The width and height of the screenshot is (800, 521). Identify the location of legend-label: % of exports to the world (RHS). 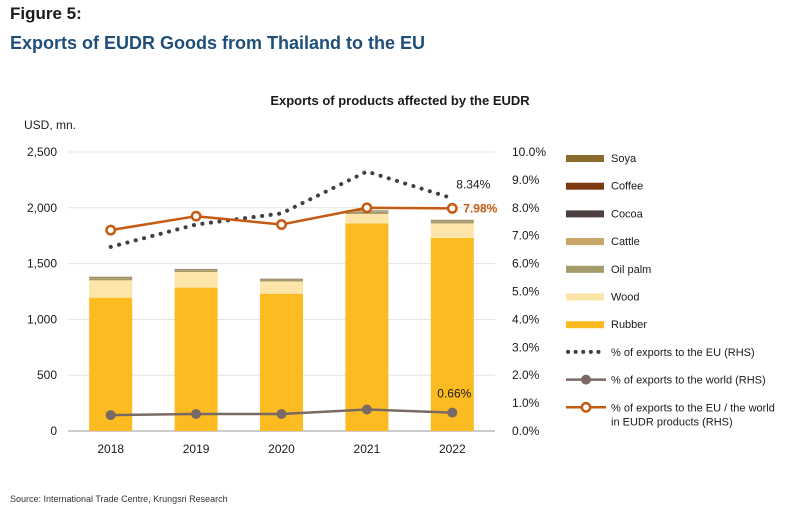
(688, 381).